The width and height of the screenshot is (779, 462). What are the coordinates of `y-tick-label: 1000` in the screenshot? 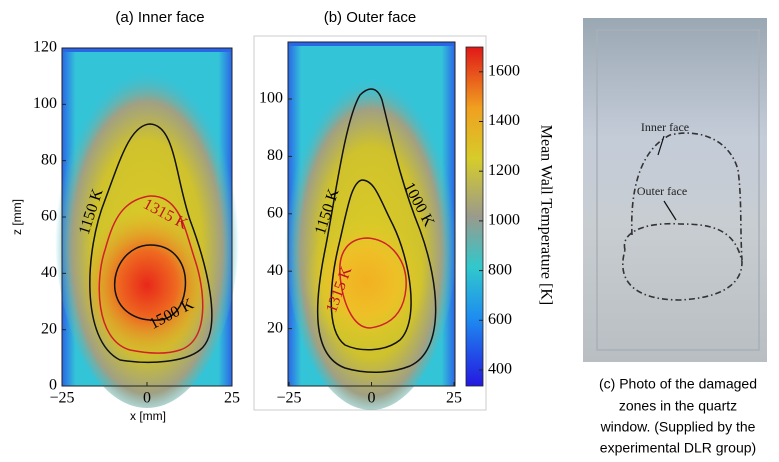 It's located at (504, 220).